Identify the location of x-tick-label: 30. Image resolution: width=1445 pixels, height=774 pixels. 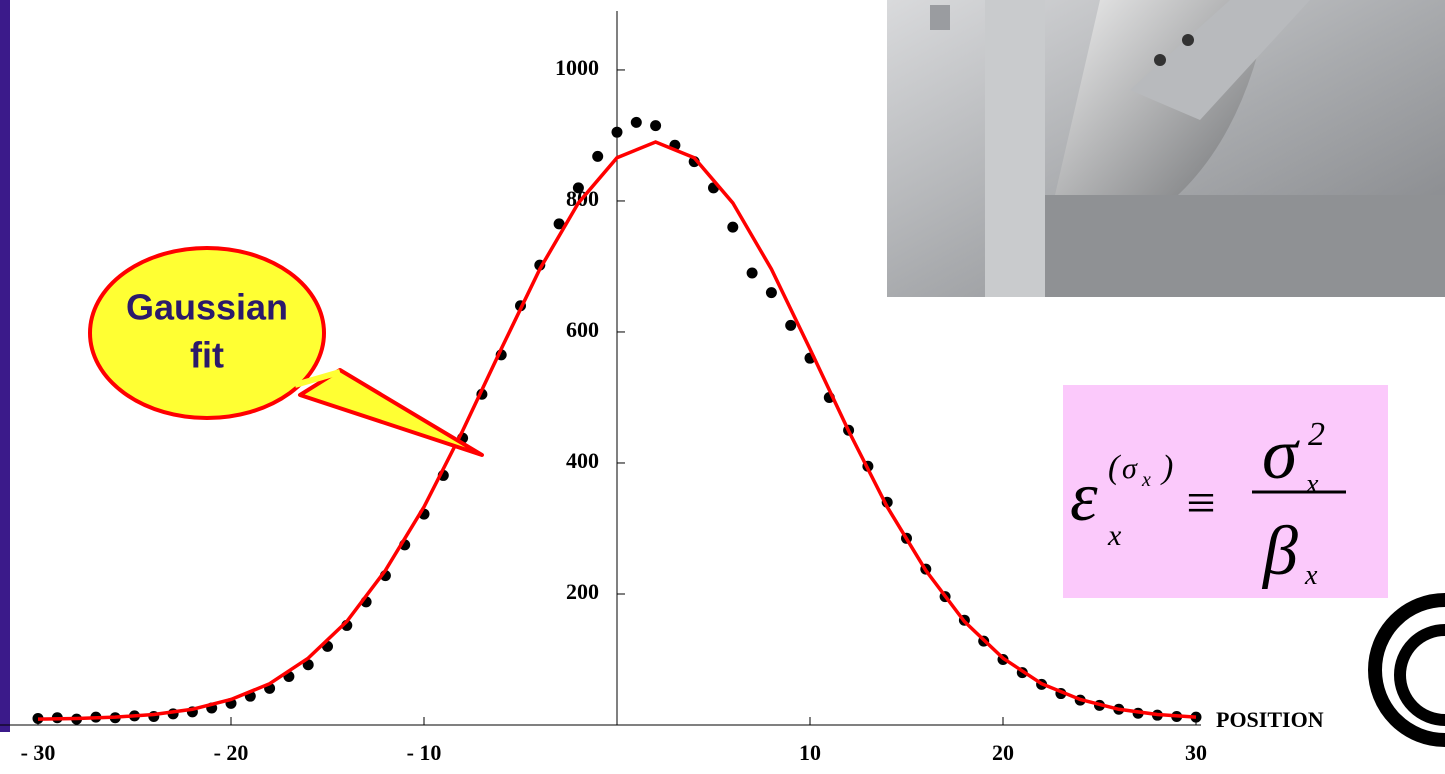
(1196, 752).